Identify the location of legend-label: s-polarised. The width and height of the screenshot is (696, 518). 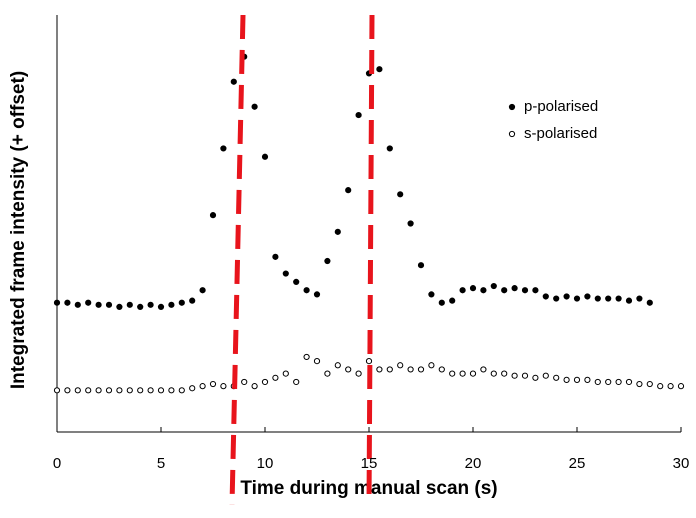
(560, 133).